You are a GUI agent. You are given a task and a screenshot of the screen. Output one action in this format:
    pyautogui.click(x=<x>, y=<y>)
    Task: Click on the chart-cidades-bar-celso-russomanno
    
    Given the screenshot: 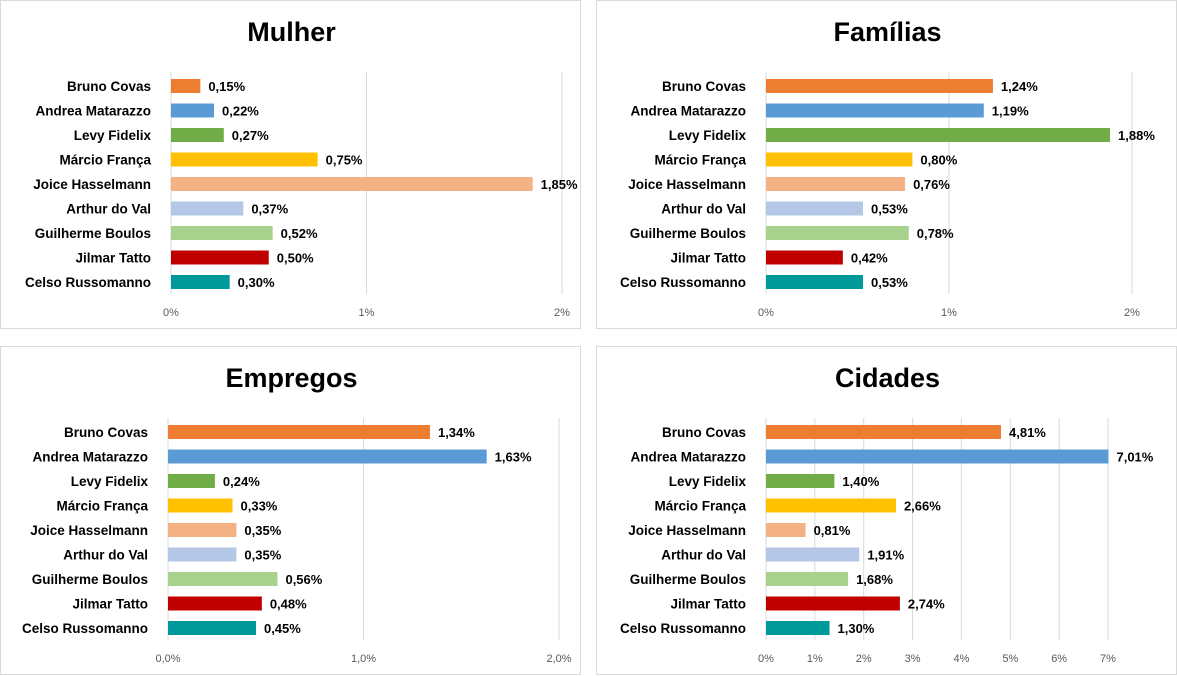 What is the action you would take?
    pyautogui.click(x=798, y=628)
    